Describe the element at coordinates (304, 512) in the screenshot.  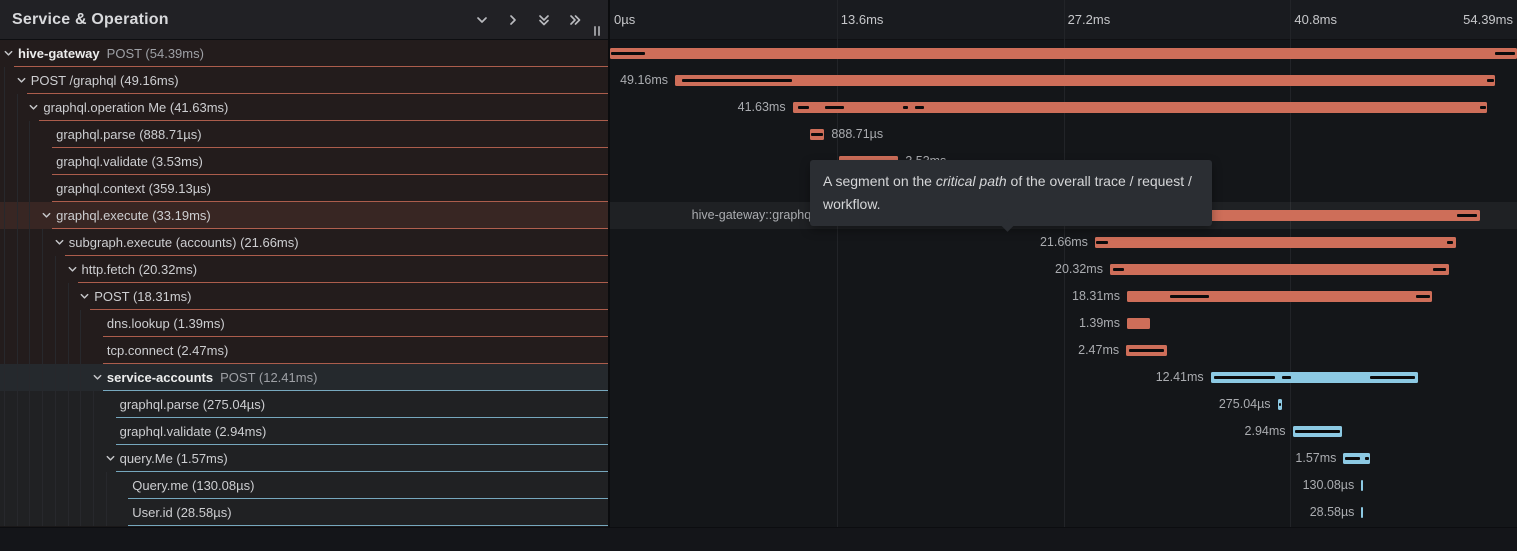
I see `span-row-left: User.id (28.58µs)` at that location.